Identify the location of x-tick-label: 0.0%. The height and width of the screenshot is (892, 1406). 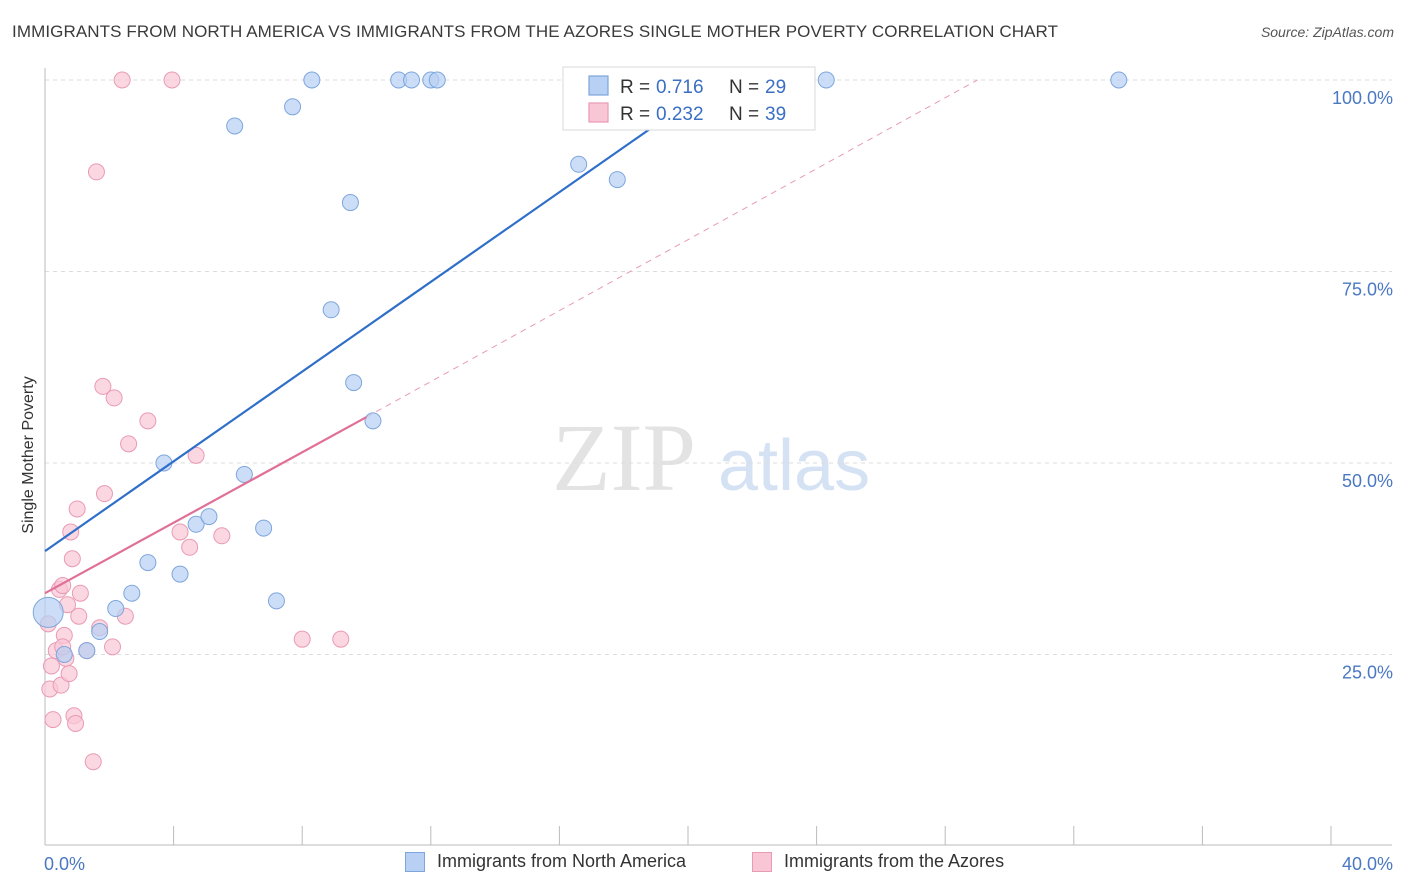
(64, 864).